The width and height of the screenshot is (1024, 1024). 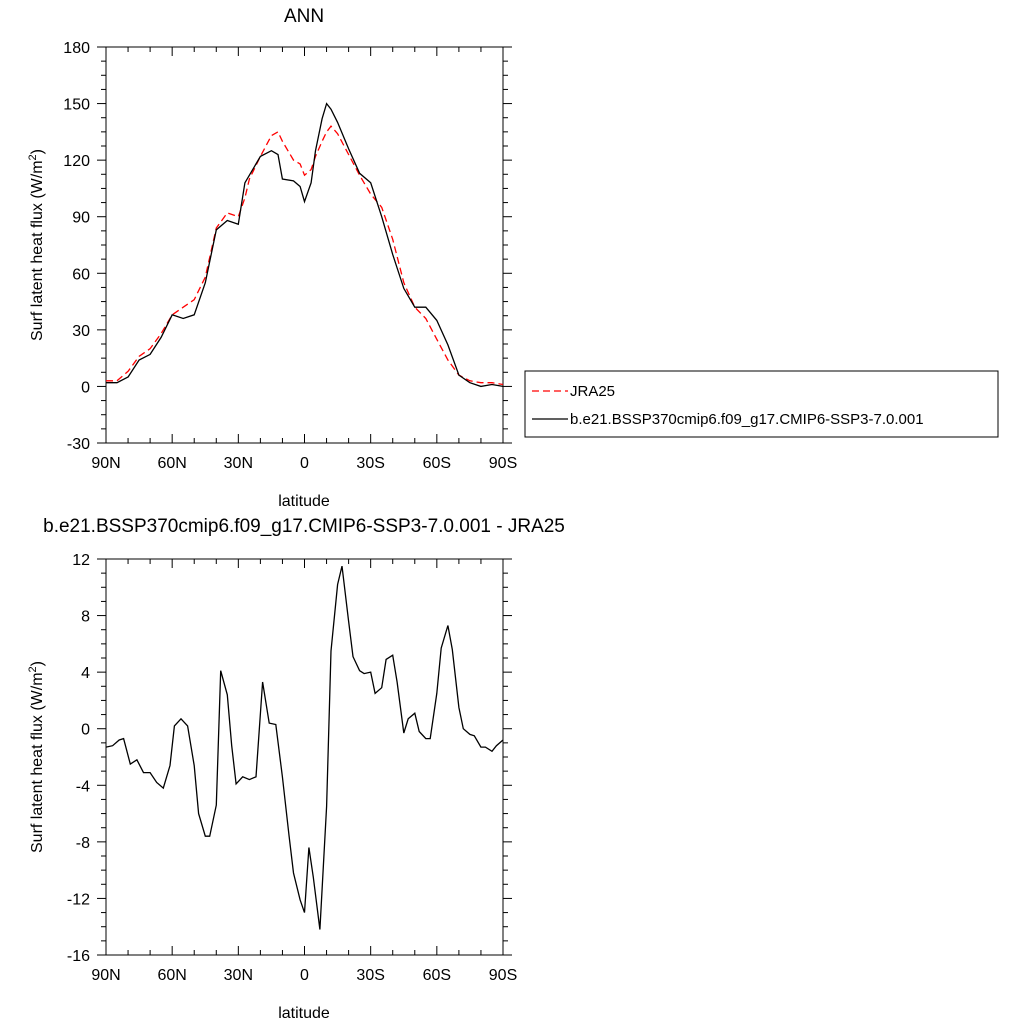 What do you see at coordinates (83, 786) in the screenshot?
I see `y-tick-label: -4` at bounding box center [83, 786].